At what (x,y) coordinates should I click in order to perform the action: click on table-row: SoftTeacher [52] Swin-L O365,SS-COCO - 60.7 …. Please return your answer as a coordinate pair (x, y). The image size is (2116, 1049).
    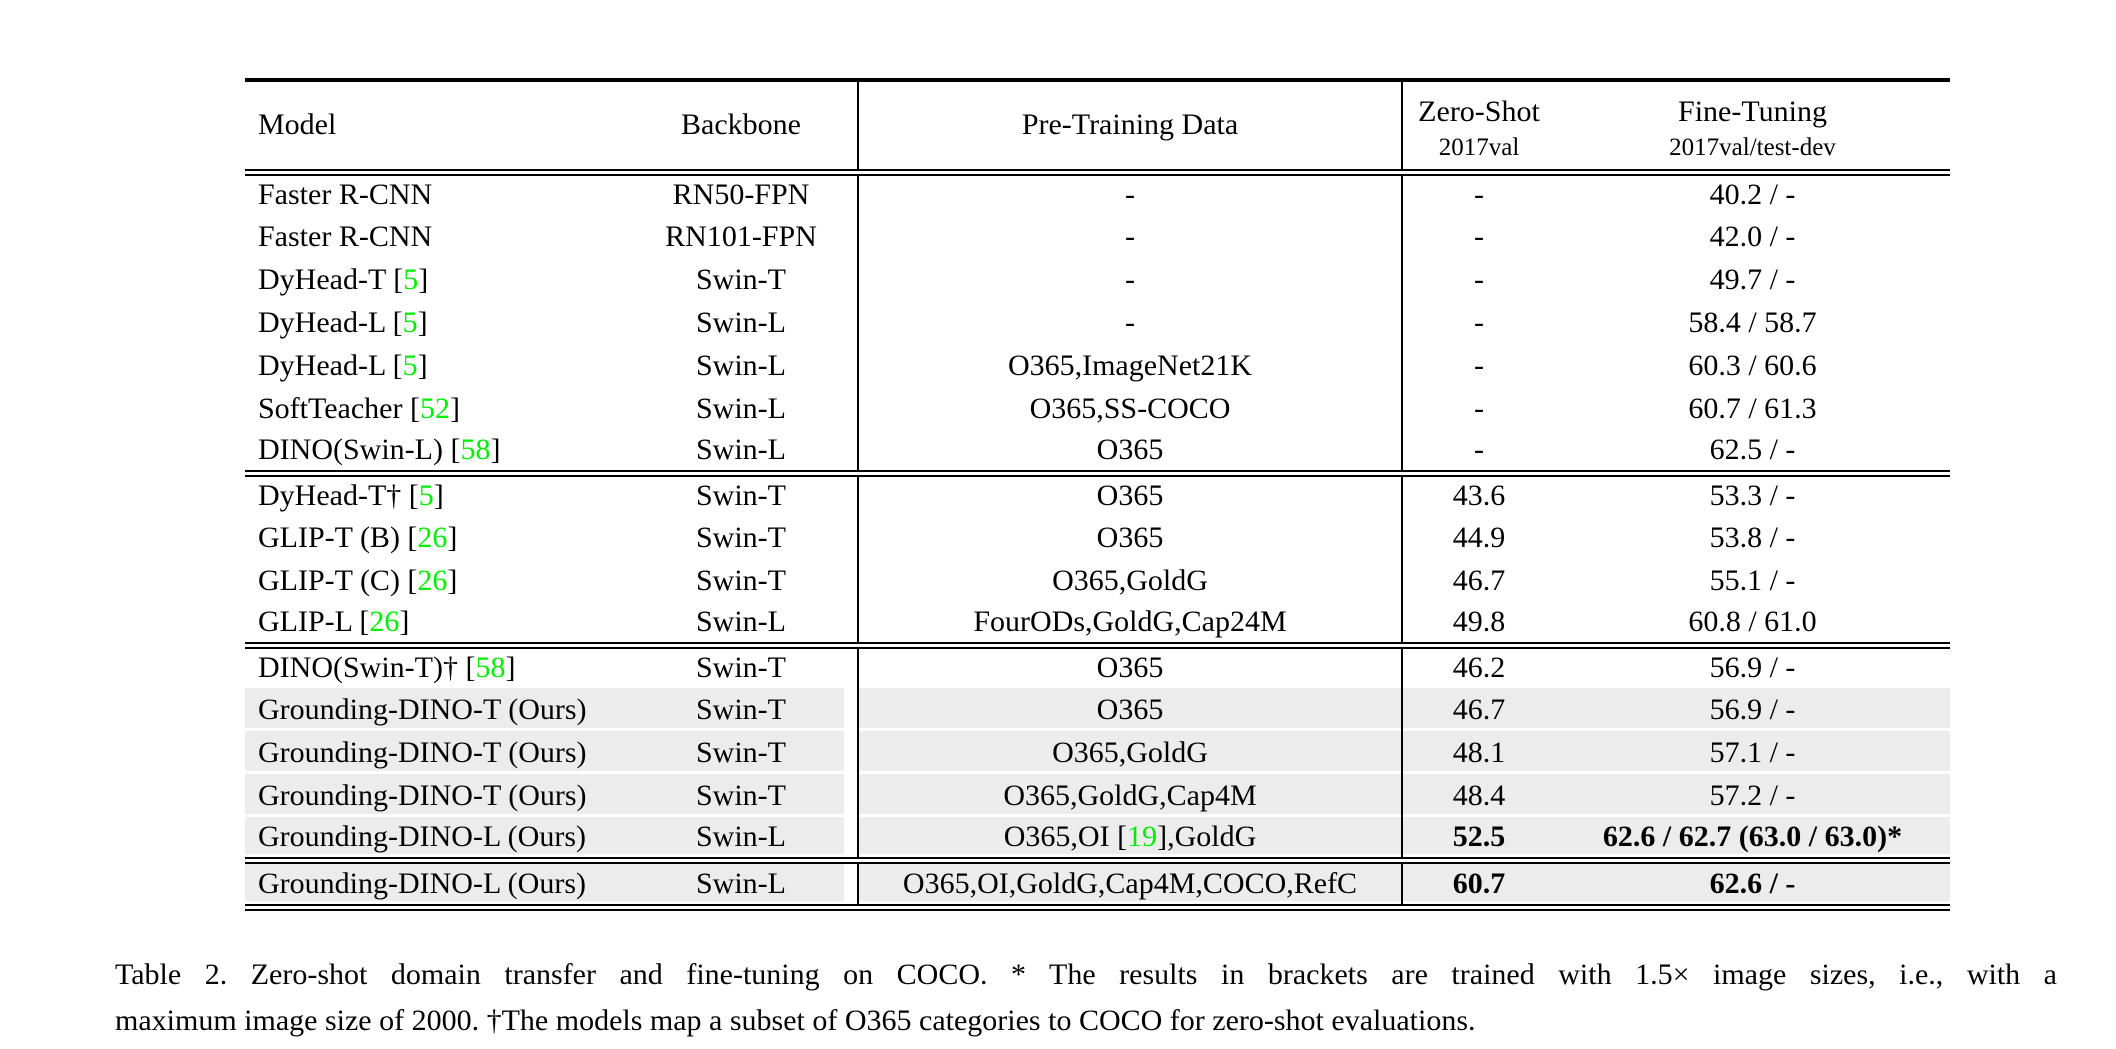
    Looking at the image, I should click on (1097, 408).